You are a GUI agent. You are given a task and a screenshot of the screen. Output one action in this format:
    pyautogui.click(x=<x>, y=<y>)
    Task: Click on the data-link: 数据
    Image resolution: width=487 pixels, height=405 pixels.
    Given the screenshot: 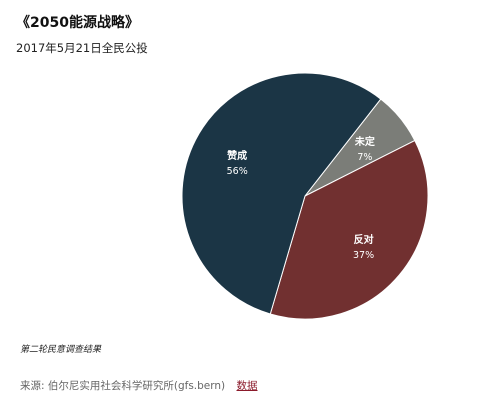 What is the action you would take?
    pyautogui.click(x=247, y=386)
    